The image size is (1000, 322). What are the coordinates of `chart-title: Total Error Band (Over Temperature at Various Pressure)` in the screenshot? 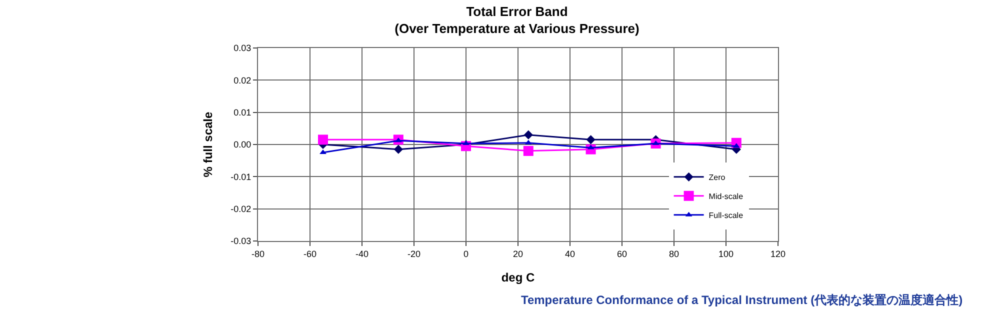 It's located at (517, 20).